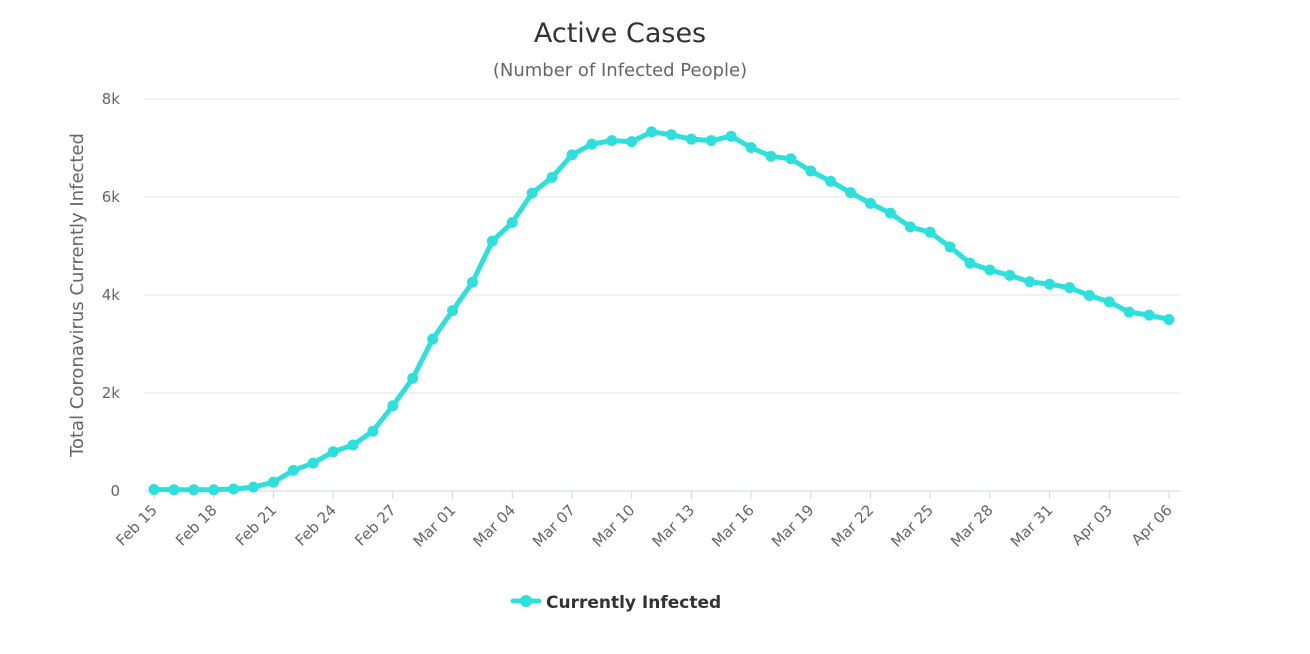 The image size is (1310, 654). Describe the element at coordinates (115, 491) in the screenshot. I see `y-tick-label: 0` at that location.